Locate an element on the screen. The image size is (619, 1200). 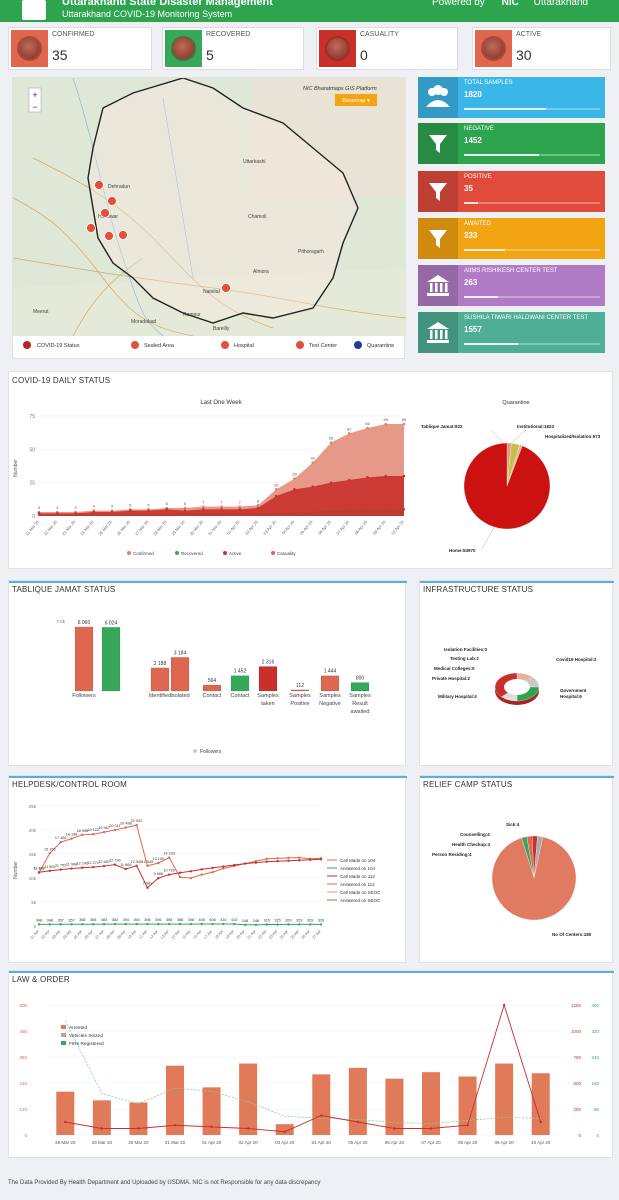
donut-label: Private Hospital:2 is located at coordinates (451, 678).